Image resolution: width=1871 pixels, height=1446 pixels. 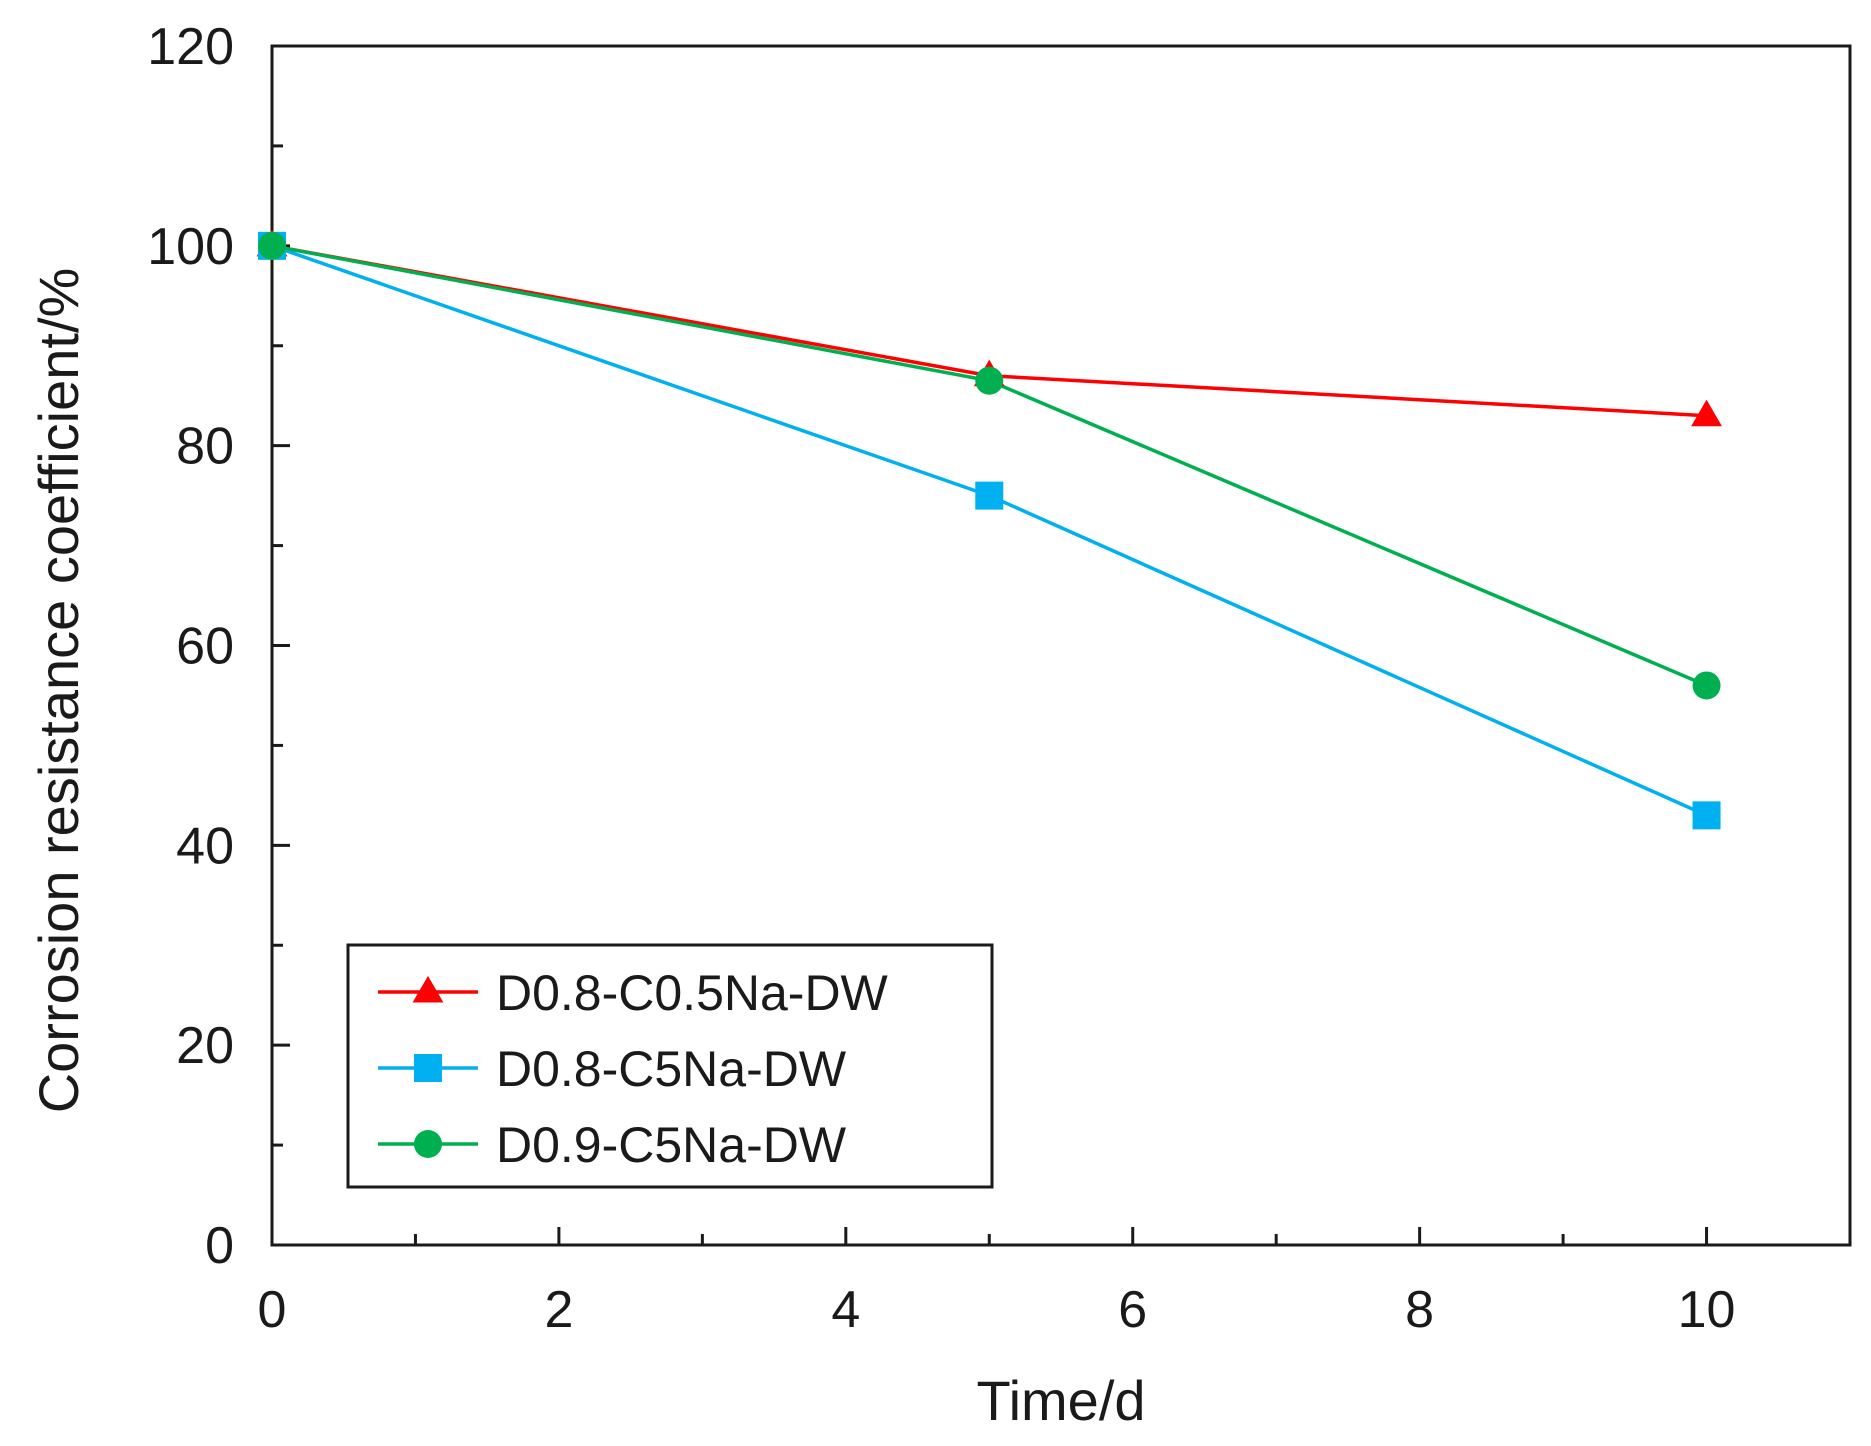 I want to click on y-tick-label: 20, so click(x=205, y=1046).